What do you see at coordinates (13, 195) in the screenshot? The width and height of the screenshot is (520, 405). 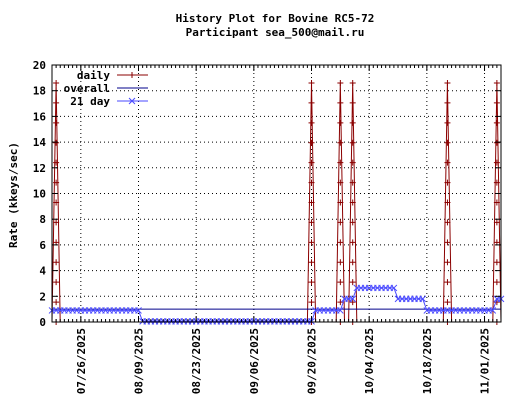 I see `y-axis-label: Rate (kkeys/sec)` at bounding box center [13, 195].